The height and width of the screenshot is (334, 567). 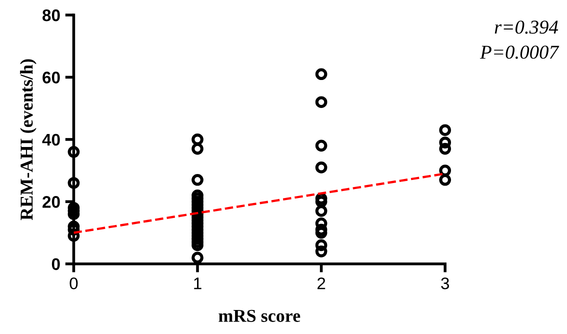 What do you see at coordinates (51, 140) in the screenshot?
I see `y-tick-label: 40` at bounding box center [51, 140].